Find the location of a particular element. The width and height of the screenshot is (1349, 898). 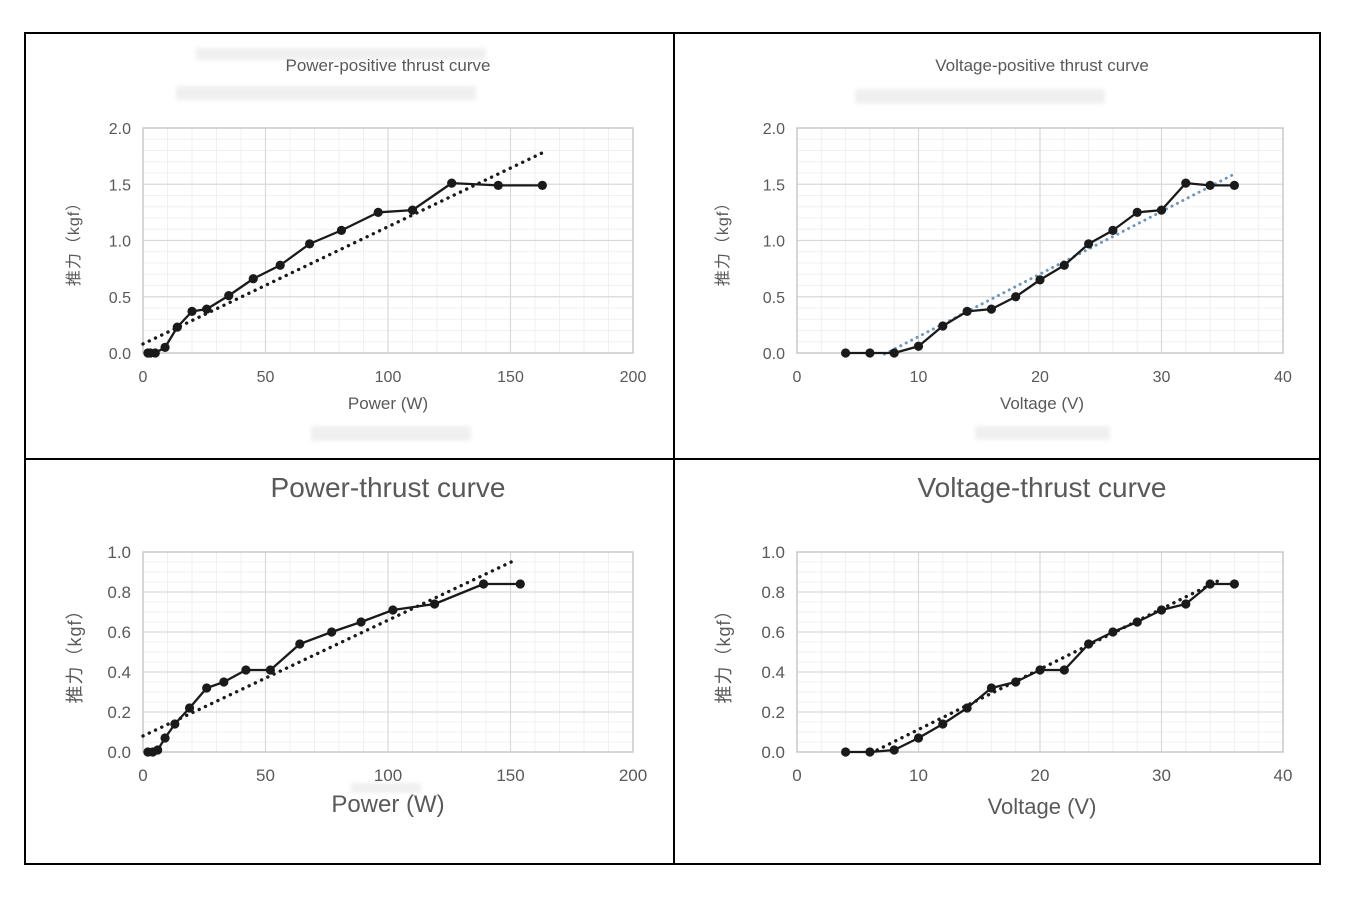

chart-plot-area: 0 50 100 150 200 0.0 0.2 0.4 0.6 0.8 1.0 is located at coordinates (377, 664).